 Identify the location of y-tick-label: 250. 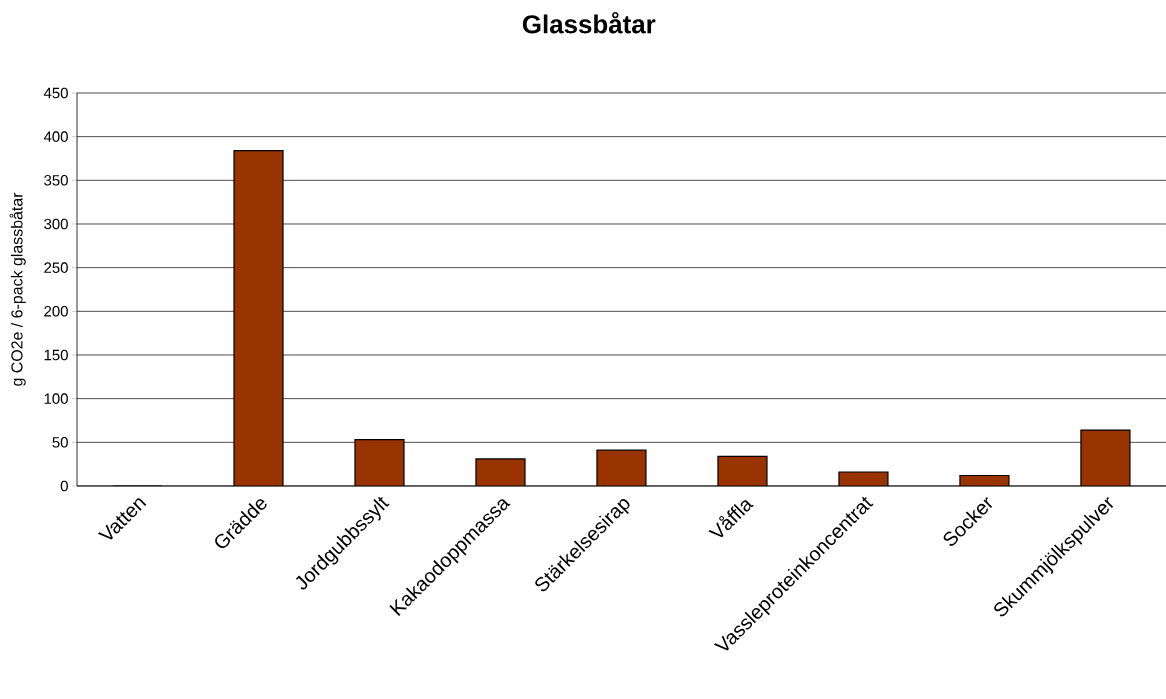
(56, 267).